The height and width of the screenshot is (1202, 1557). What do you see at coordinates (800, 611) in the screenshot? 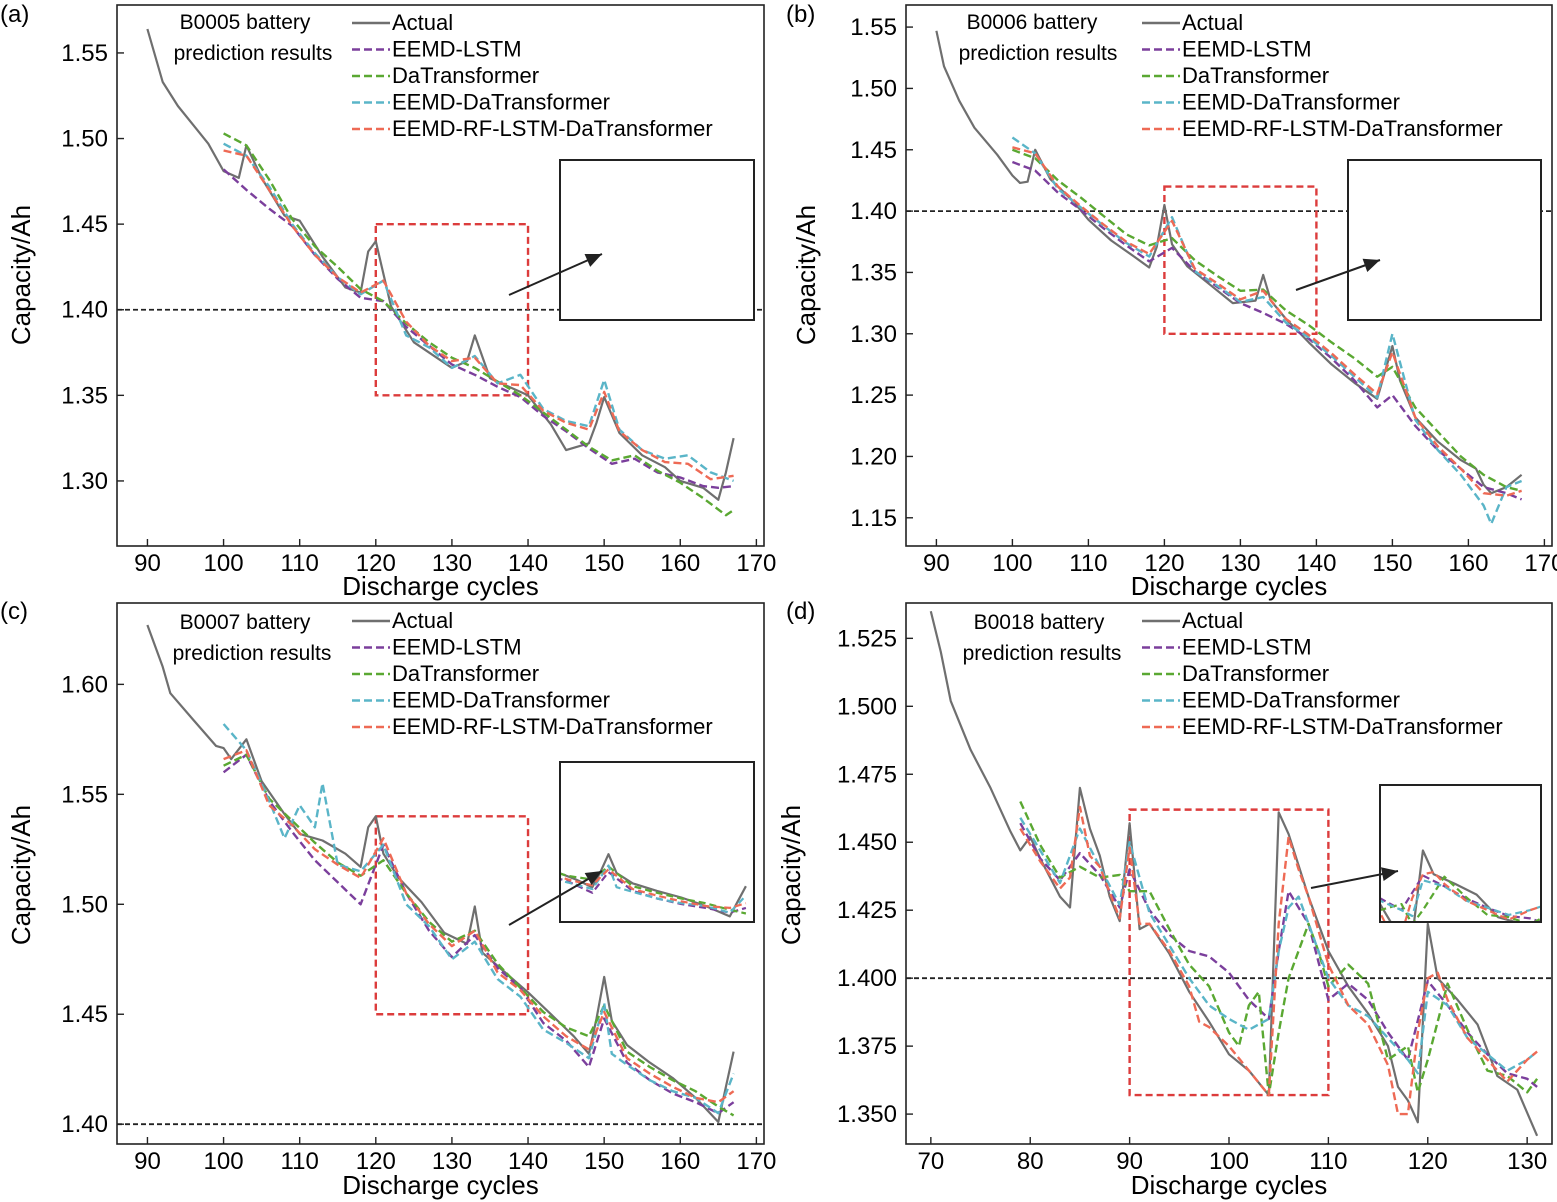
I see `panel-label: (d)` at bounding box center [800, 611].